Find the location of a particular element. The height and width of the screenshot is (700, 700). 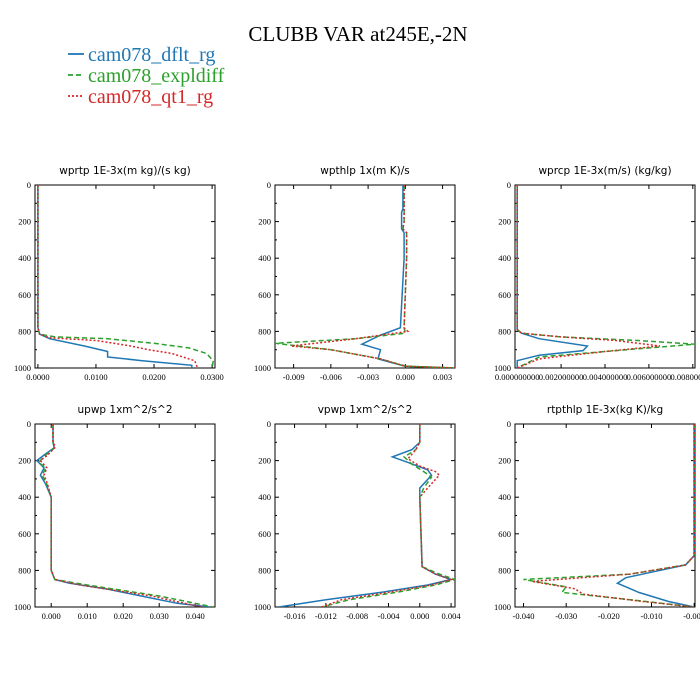

panel-title-vpwp: vpwp 1xm^2/s^2 is located at coordinates (365, 410).